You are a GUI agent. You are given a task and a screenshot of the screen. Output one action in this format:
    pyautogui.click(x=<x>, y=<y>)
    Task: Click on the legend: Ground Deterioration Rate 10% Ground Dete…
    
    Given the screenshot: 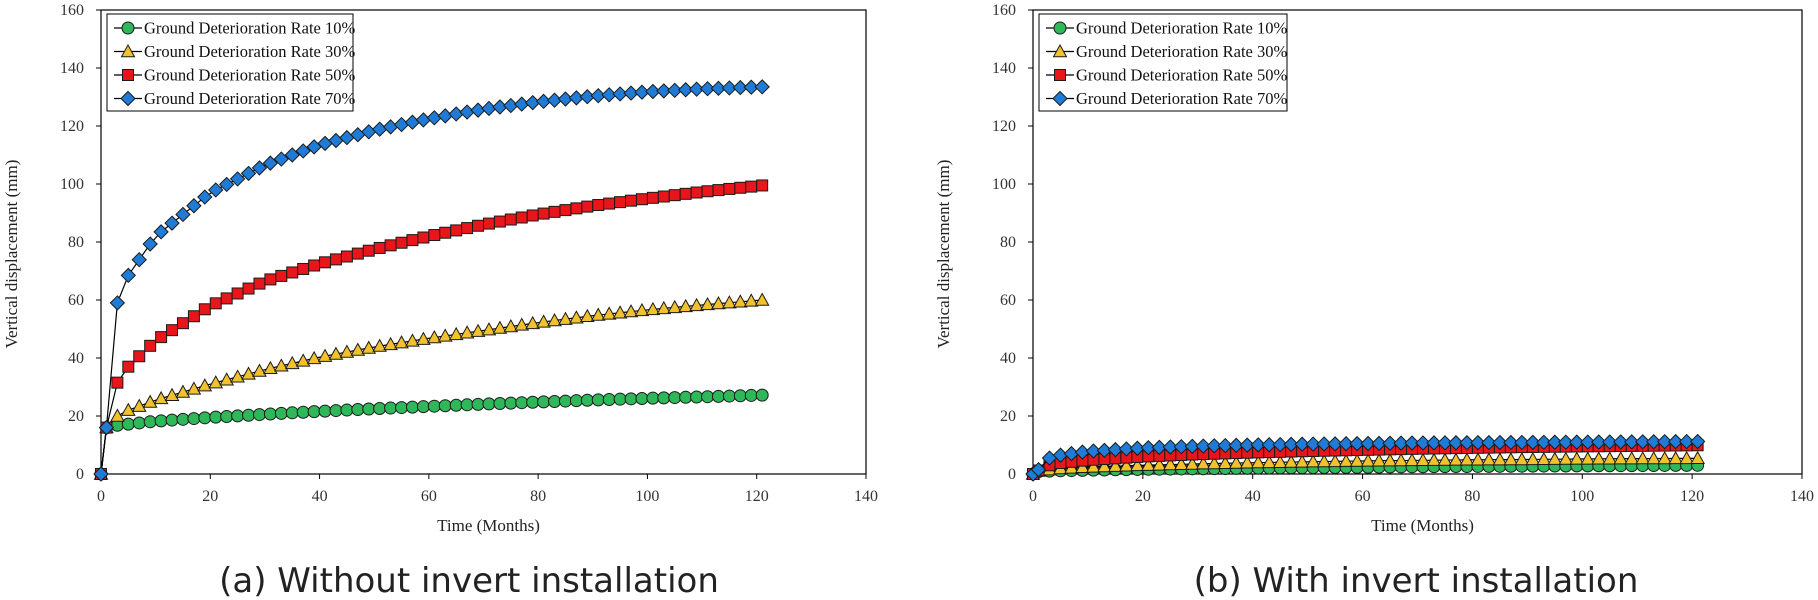 What is the action you would take?
    pyautogui.click(x=230, y=62)
    